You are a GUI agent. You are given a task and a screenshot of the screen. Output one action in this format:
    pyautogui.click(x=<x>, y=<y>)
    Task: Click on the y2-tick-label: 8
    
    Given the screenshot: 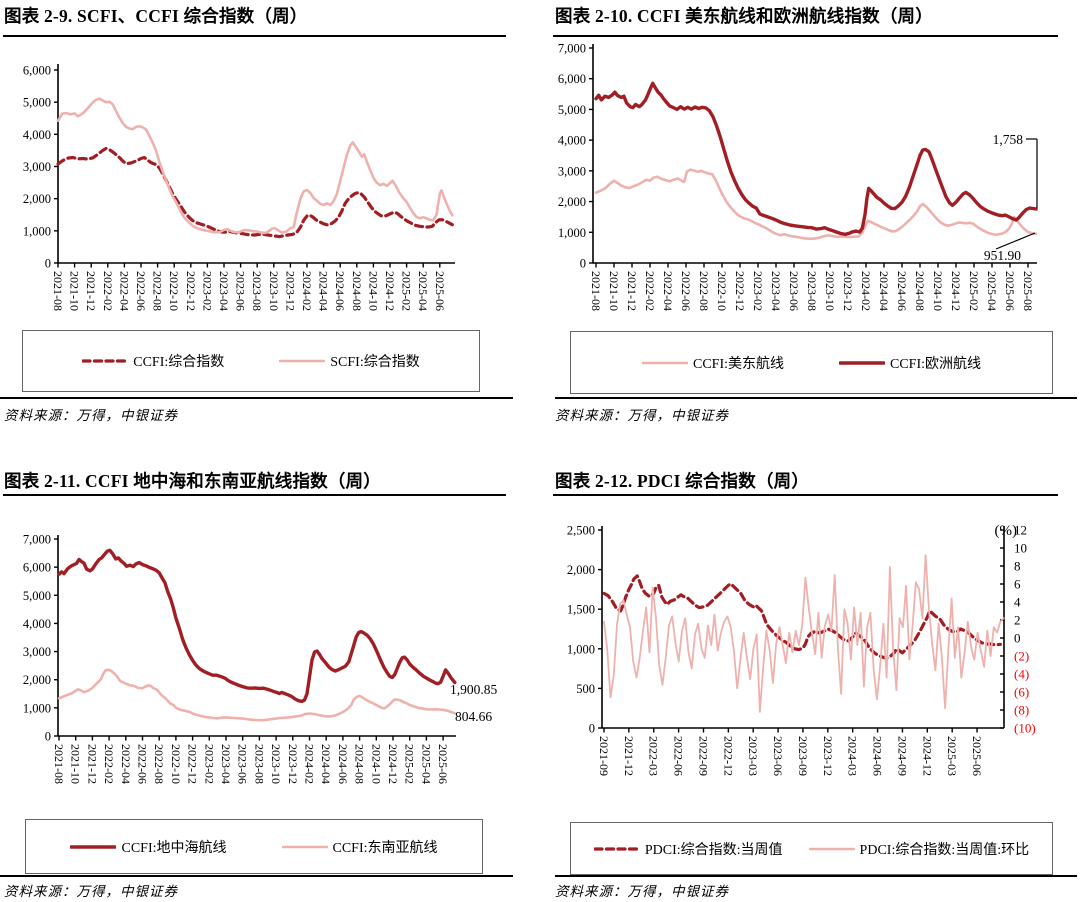 What is the action you would take?
    pyautogui.click(x=1017, y=566)
    